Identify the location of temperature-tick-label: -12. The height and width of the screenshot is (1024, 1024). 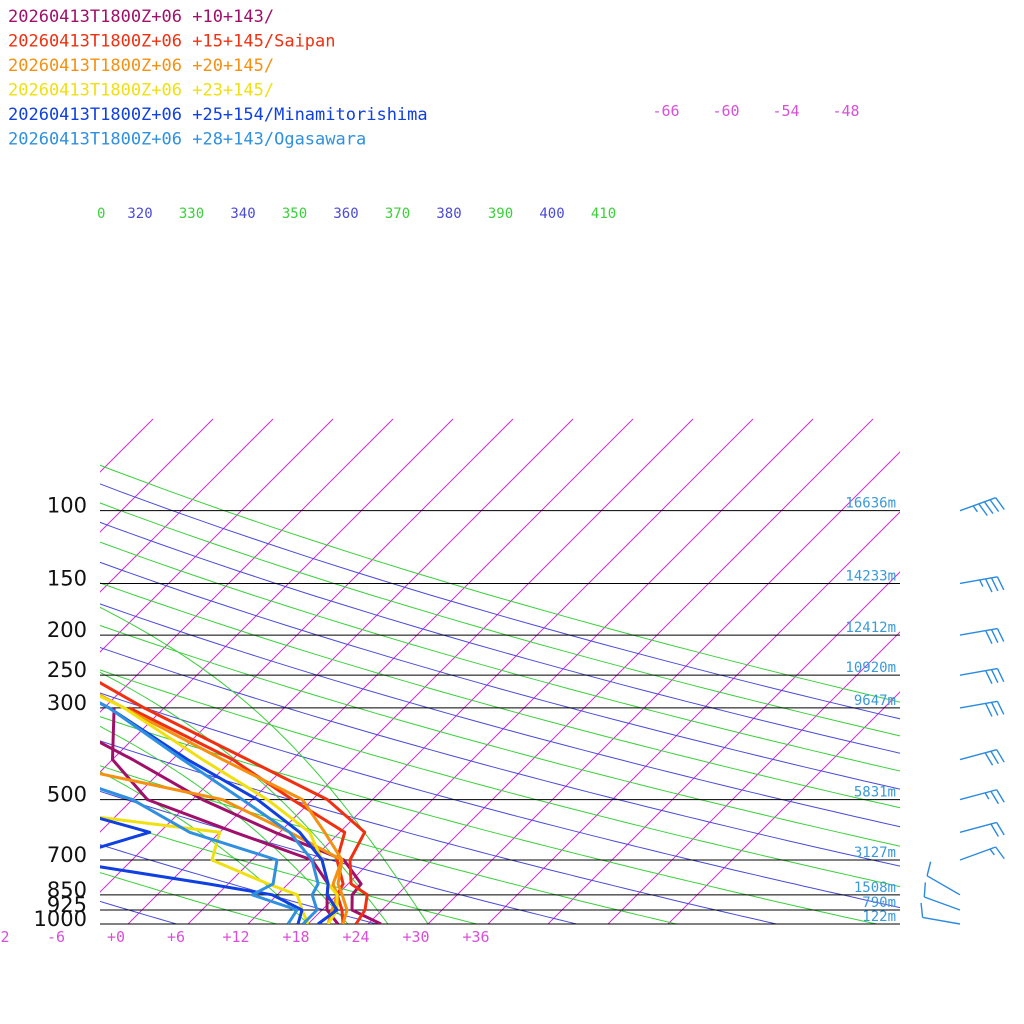
(5, 937).